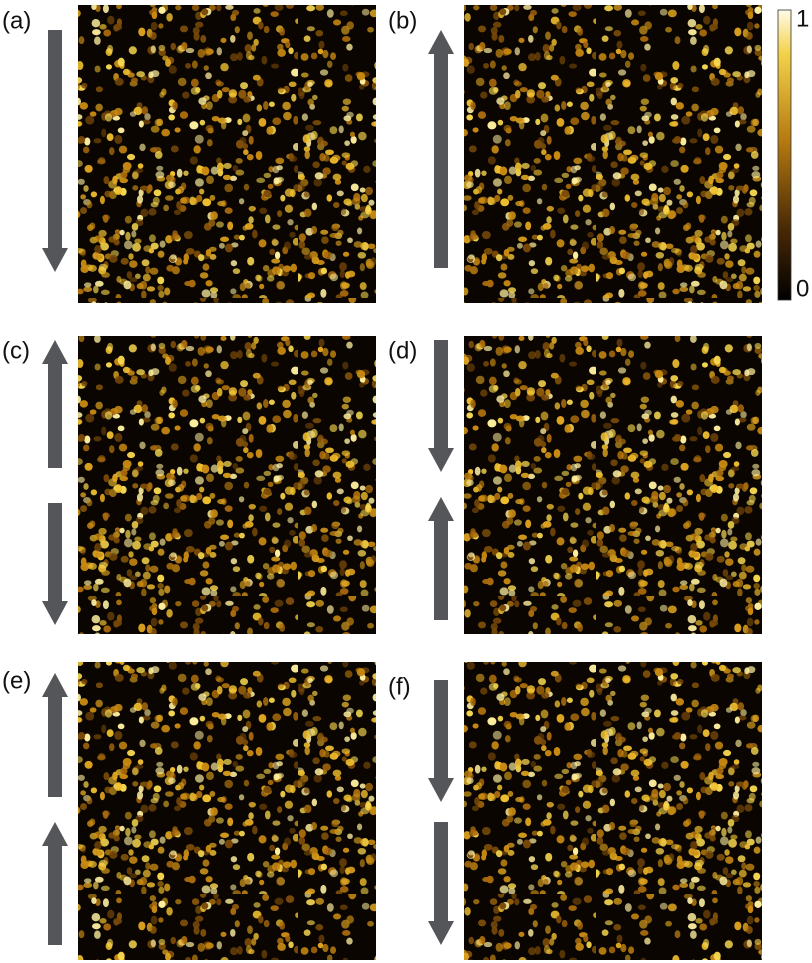  Describe the element at coordinates (402, 350) in the screenshot. I see `panel-label: (d)` at that location.